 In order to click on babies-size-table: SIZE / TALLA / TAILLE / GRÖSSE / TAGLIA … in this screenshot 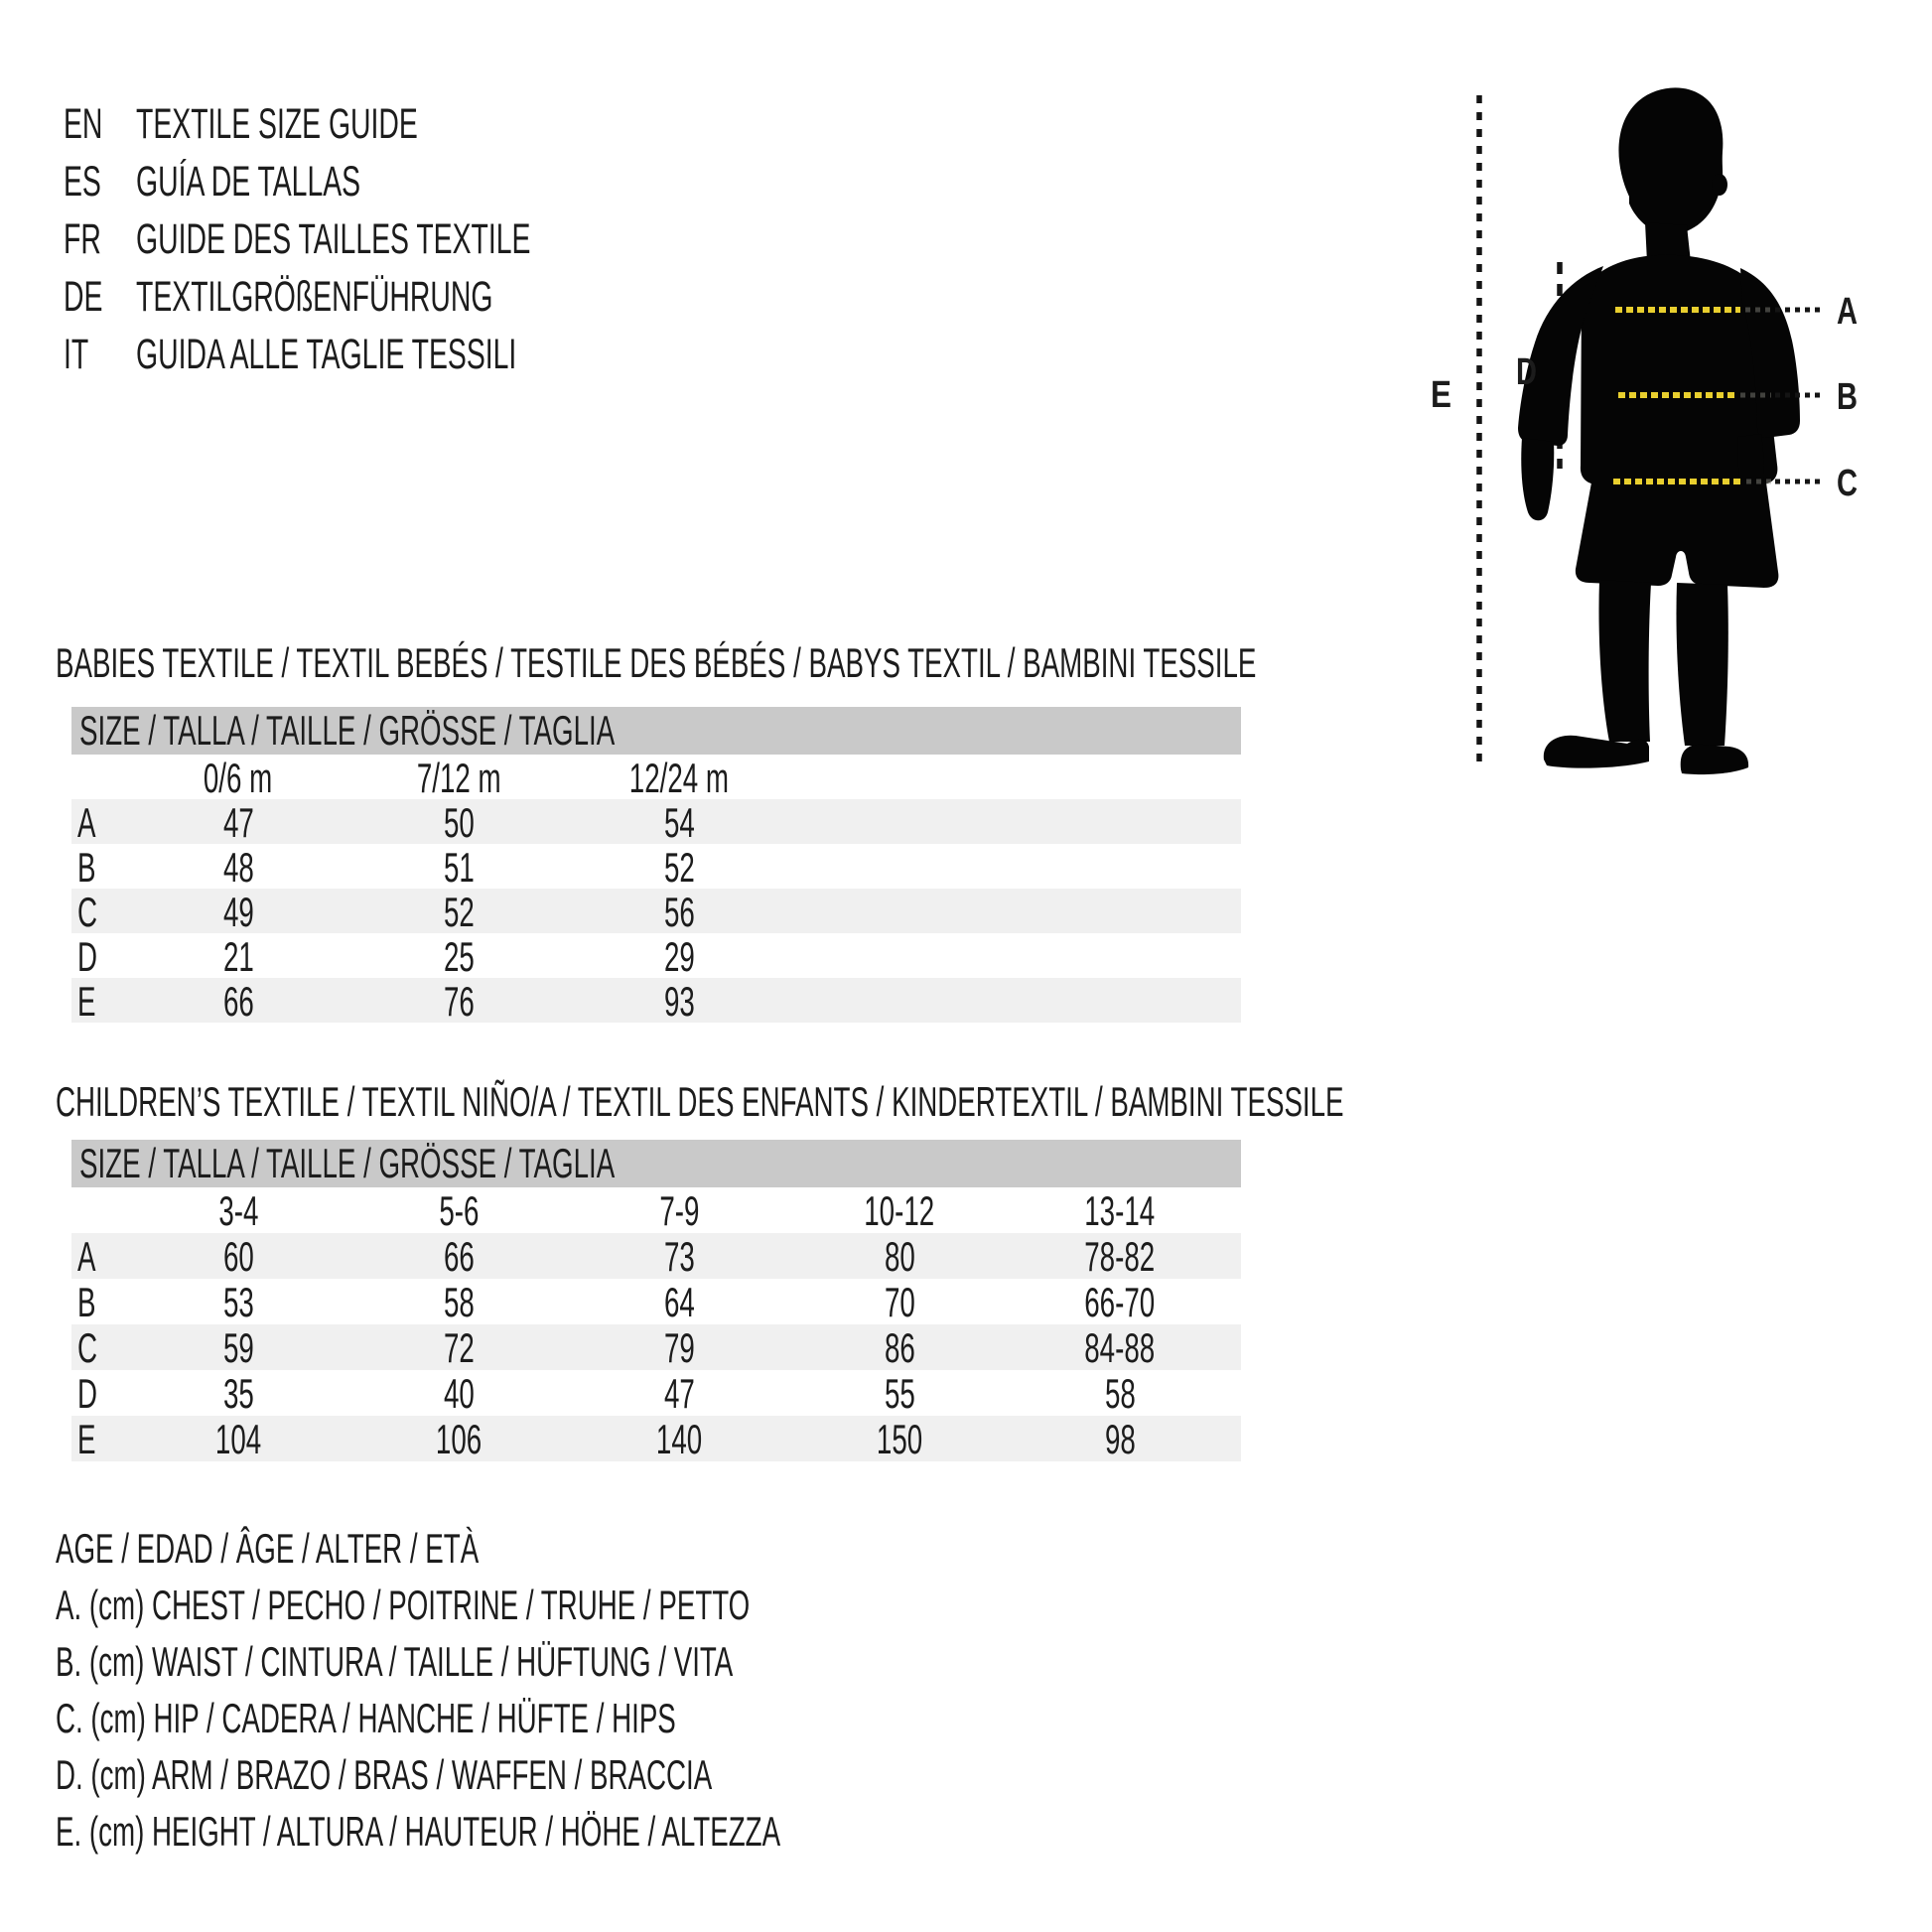, I will do `click(656, 866)`.